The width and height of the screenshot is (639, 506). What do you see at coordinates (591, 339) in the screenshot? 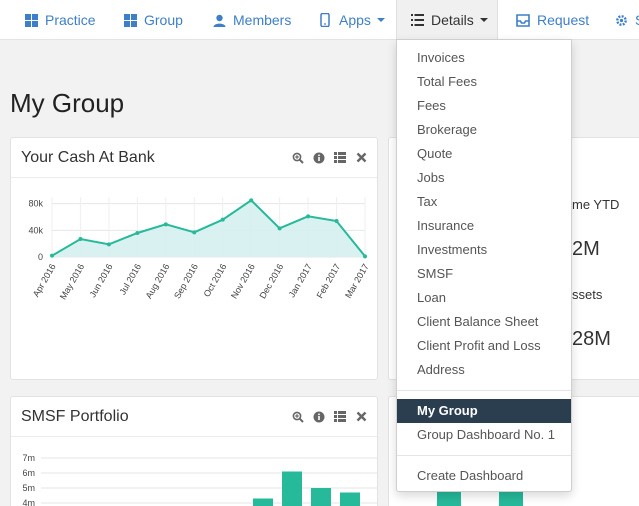
I see `assets-value: 28M` at bounding box center [591, 339].